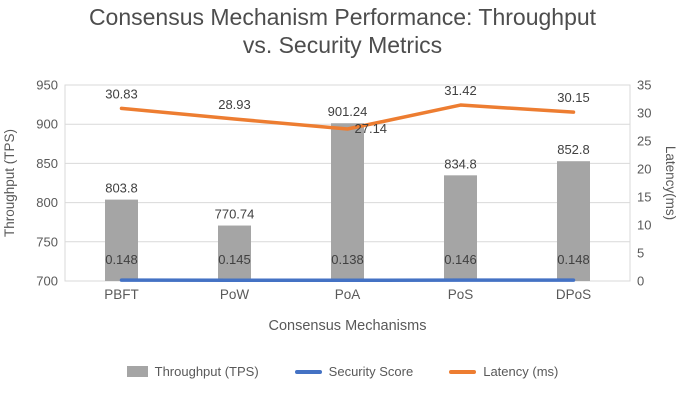 Image resolution: width=685 pixels, height=400 pixels. What do you see at coordinates (670, 183) in the screenshot?
I see `y-axis-title-right: Latency(ms)` at bounding box center [670, 183].